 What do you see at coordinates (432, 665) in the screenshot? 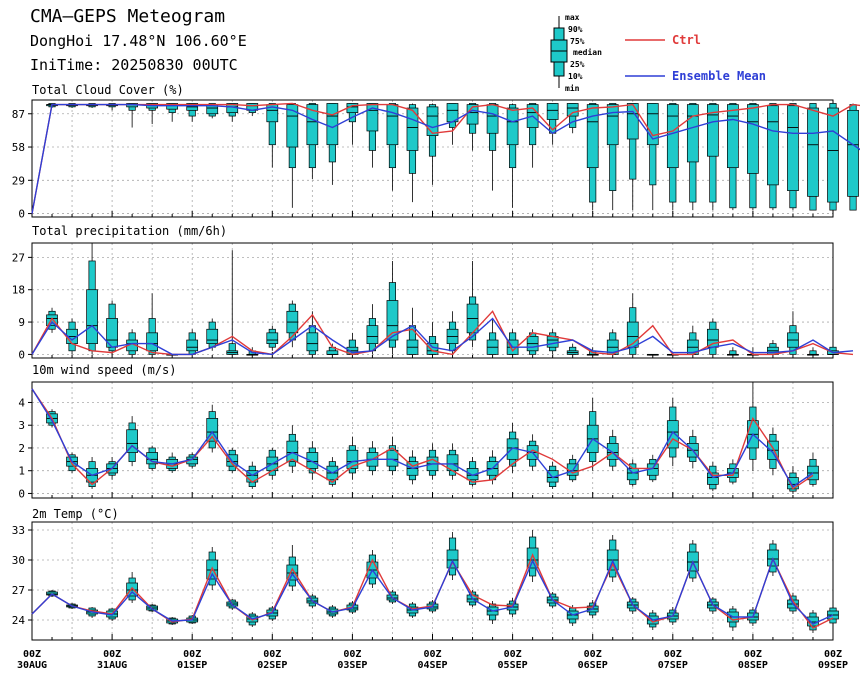
I see `x-tick-label-date: 04SEP` at bounding box center [432, 665].